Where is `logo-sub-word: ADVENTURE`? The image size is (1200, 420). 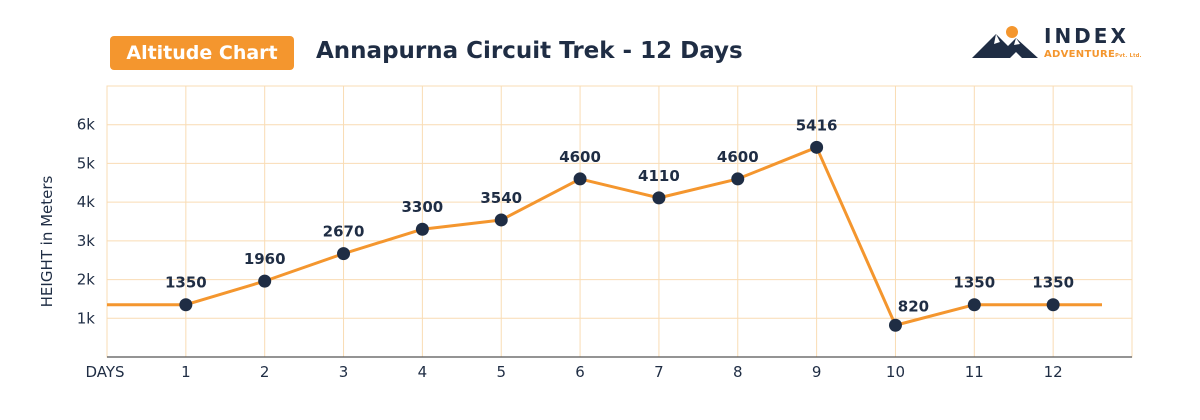 logo-sub-word: ADVENTURE is located at coordinates (1080, 54).